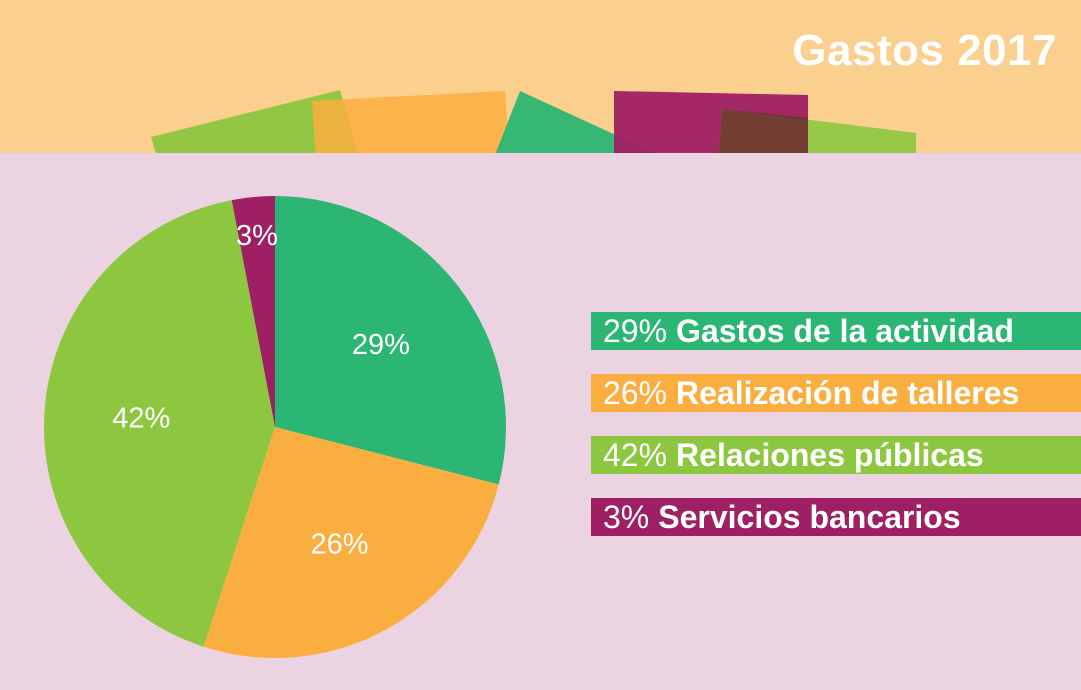  I want to click on legend-percent: 29%, so click(635, 330).